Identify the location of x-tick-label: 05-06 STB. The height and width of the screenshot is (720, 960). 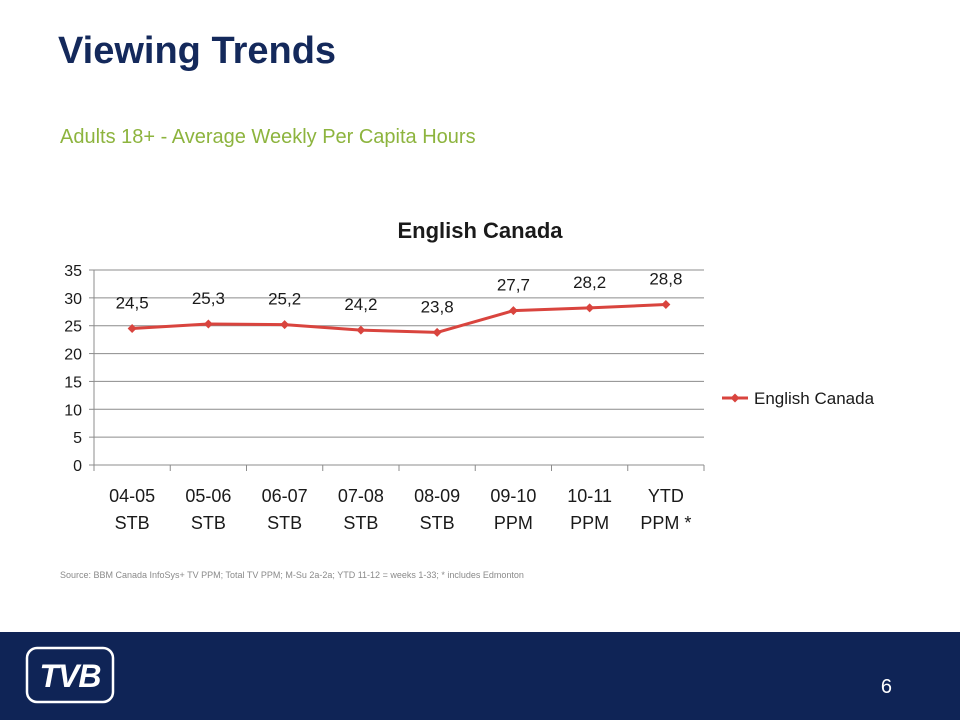
(208, 509).